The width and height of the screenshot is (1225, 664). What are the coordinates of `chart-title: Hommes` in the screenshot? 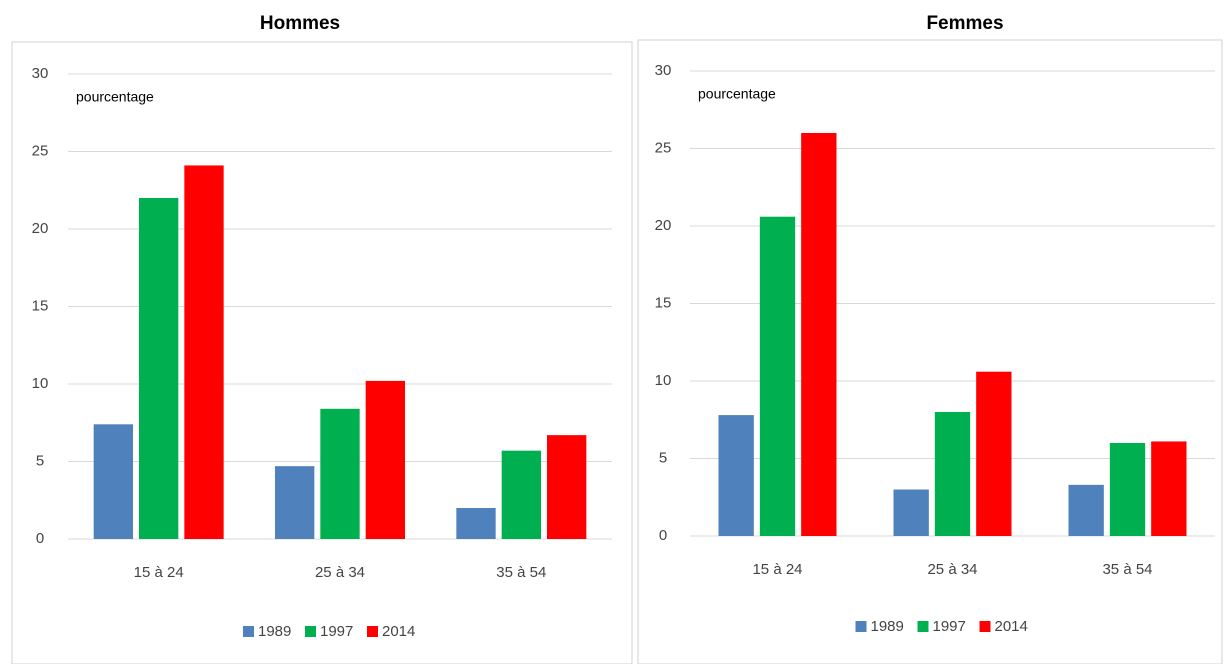 It's located at (300, 23).